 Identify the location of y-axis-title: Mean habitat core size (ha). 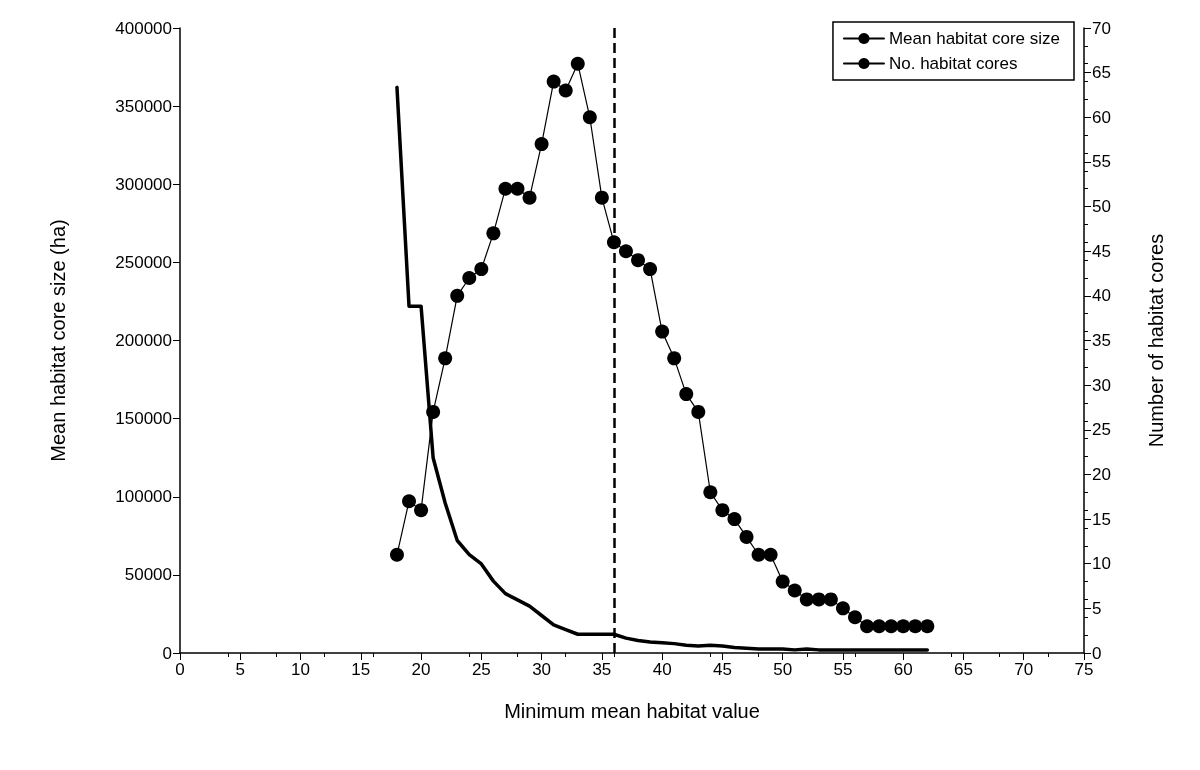
(58, 340).